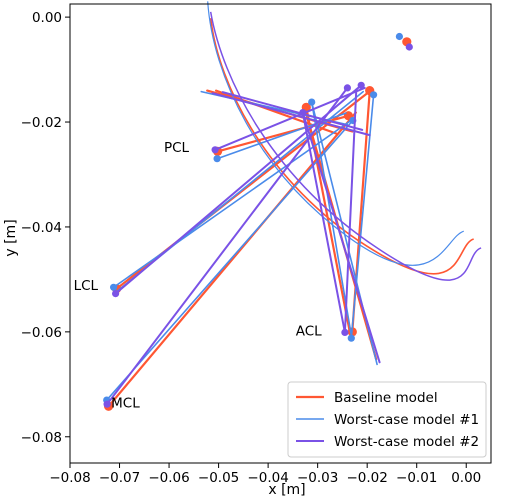 The height and width of the screenshot is (499, 505). Describe the element at coordinates (41, 123) in the screenshot. I see `y-tick-label: −0.02` at that location.